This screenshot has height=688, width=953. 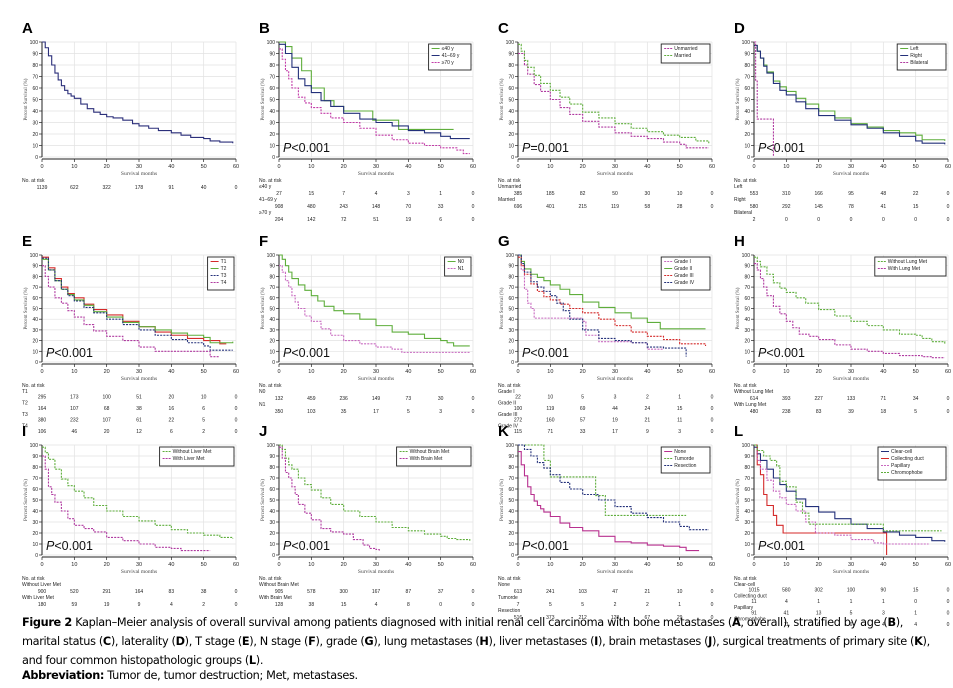 I want to click on risk-count: 310, so click(x=786, y=194).